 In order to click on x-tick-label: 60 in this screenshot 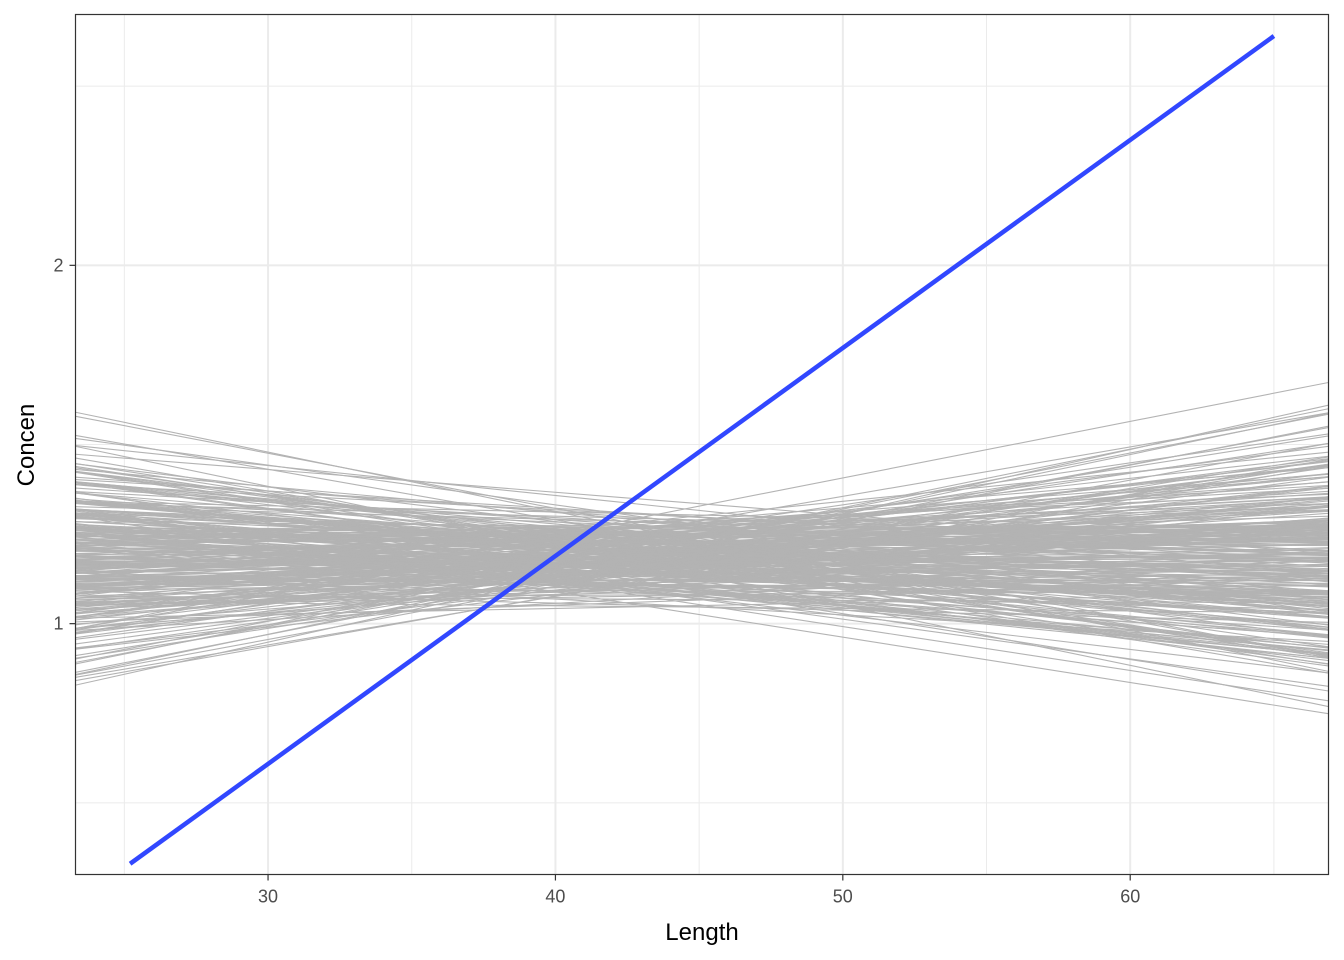, I will do `click(1130, 897)`.